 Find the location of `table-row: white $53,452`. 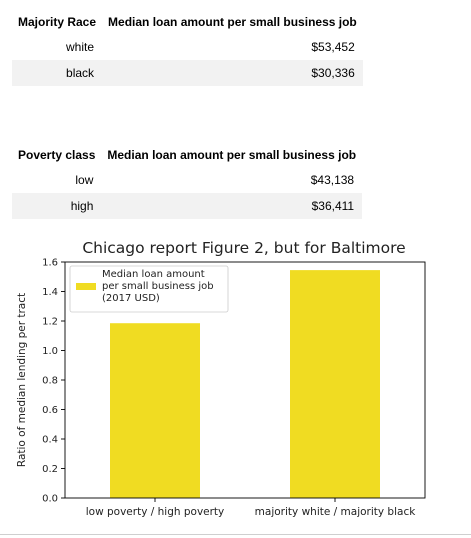

table-row: white $53,452 is located at coordinates (187, 47).